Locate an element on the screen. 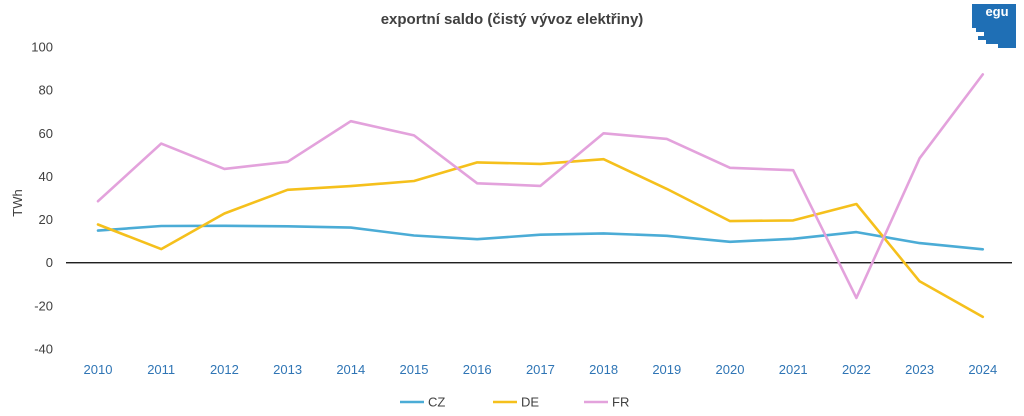 The height and width of the screenshot is (416, 1024). x-tick-label: 2024 is located at coordinates (982, 369).